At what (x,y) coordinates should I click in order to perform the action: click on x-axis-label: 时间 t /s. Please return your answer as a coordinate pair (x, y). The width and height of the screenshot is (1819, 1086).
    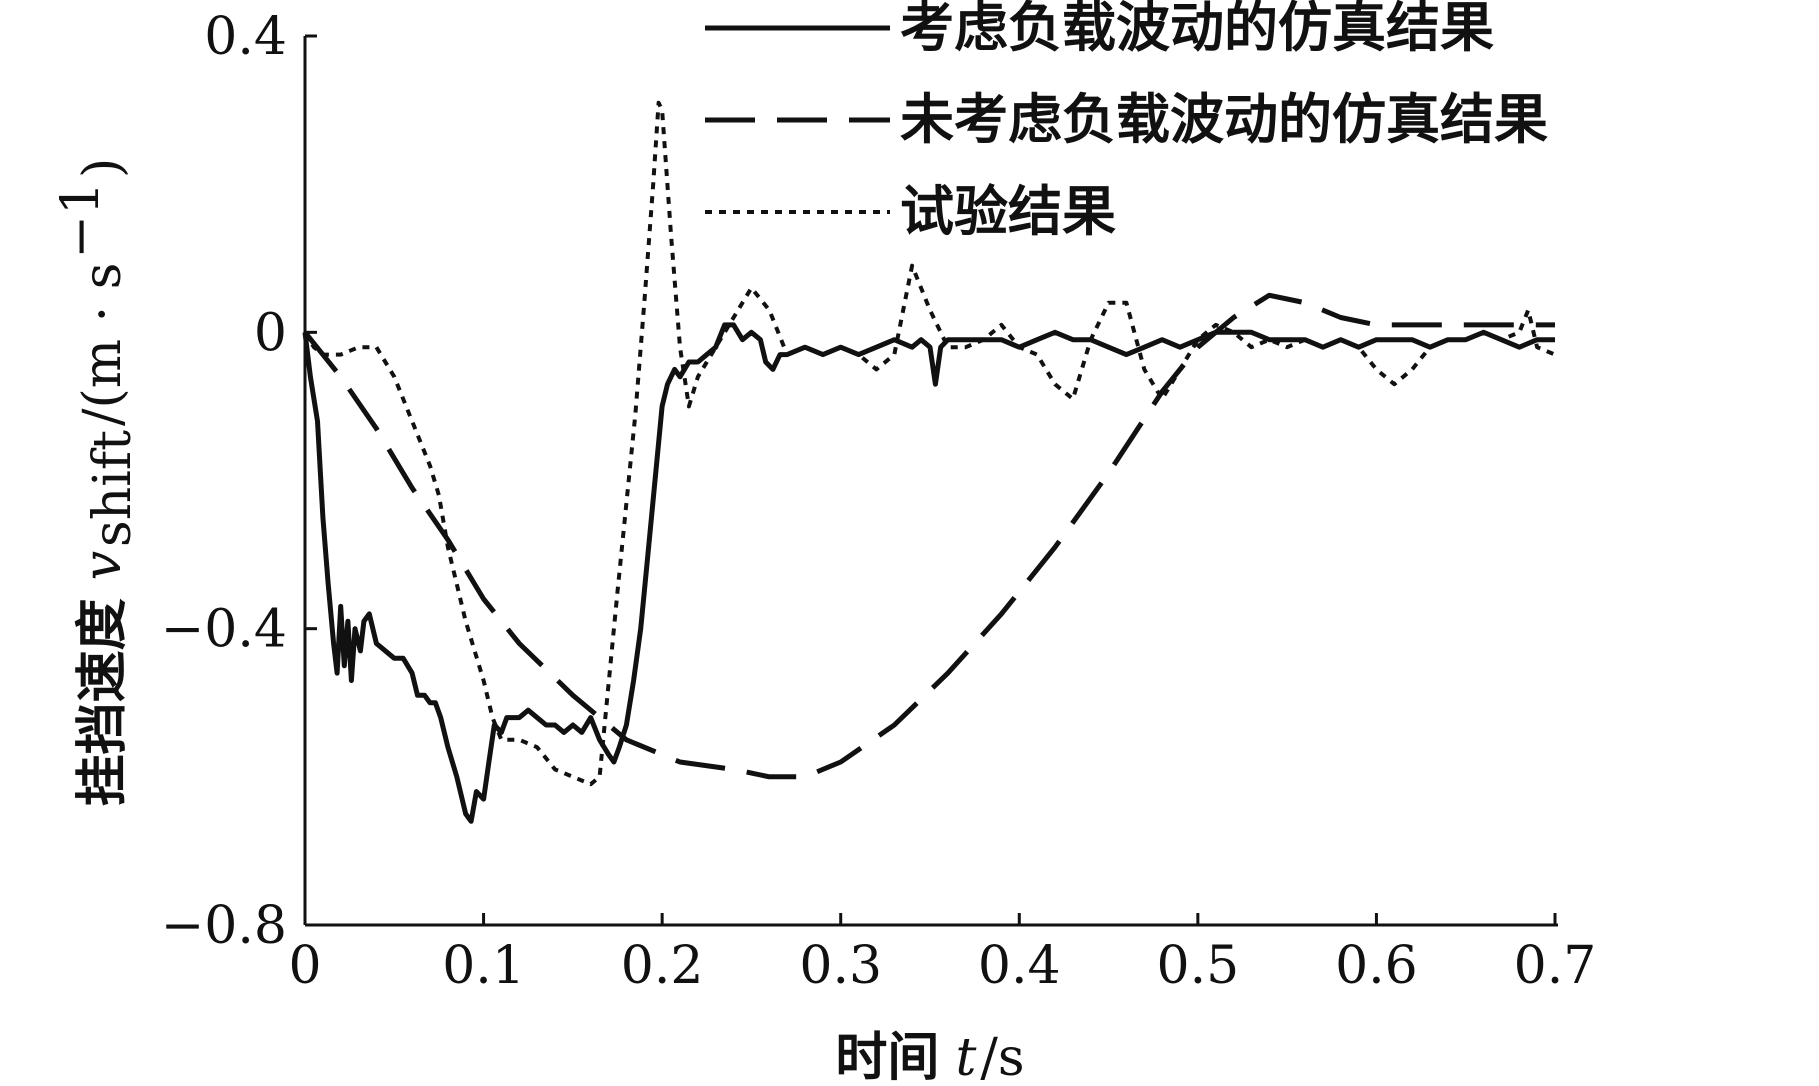
    Looking at the image, I should click on (929, 1057).